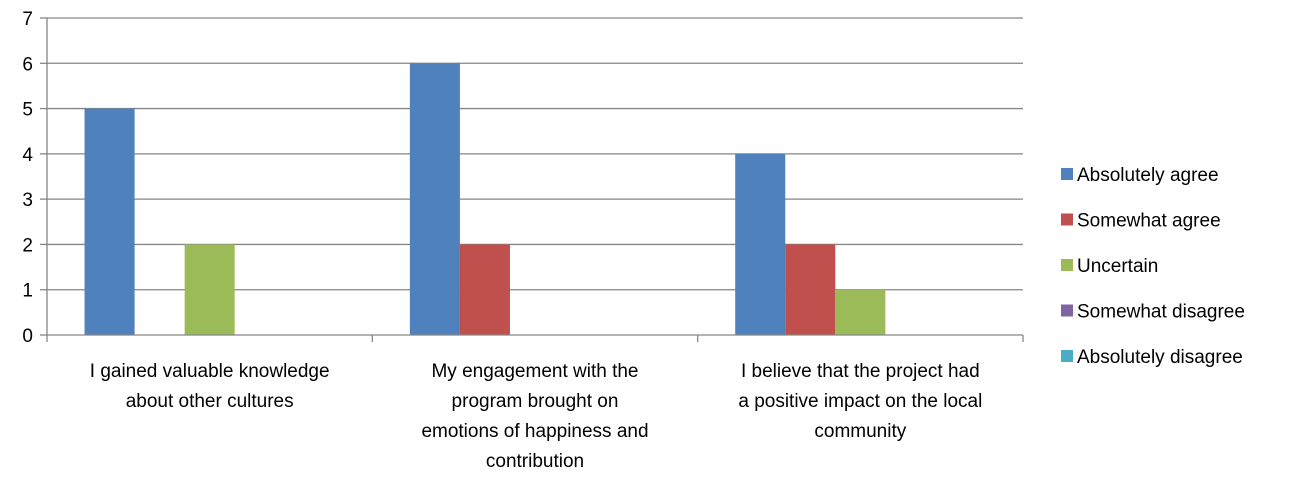  I want to click on y-tick-label: 1, so click(27, 291).